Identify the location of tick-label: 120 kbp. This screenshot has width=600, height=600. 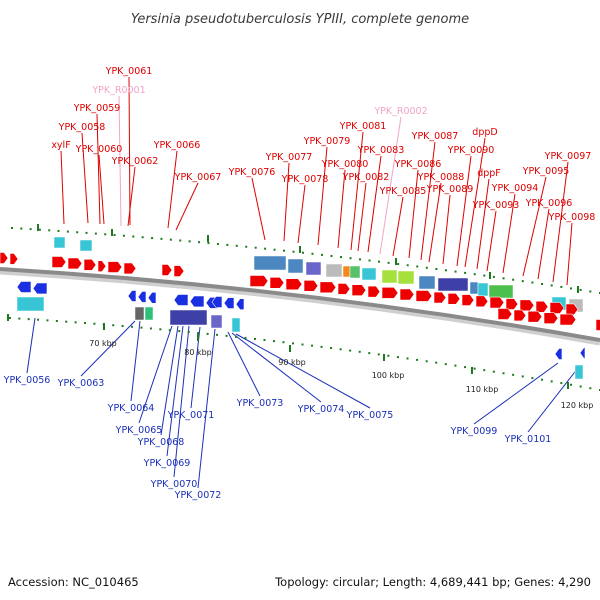
(577, 405).